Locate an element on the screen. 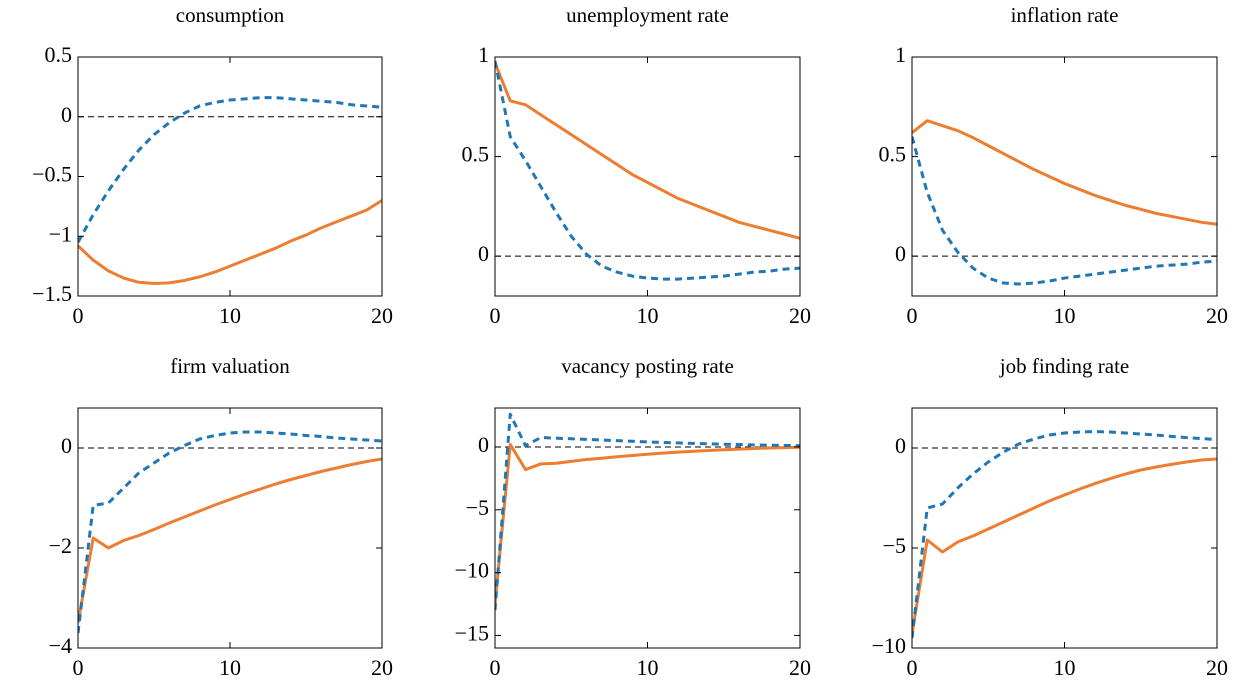 Image resolution: width=1245 pixels, height=688 pixels. subplot-title: consumption is located at coordinates (230, 15).